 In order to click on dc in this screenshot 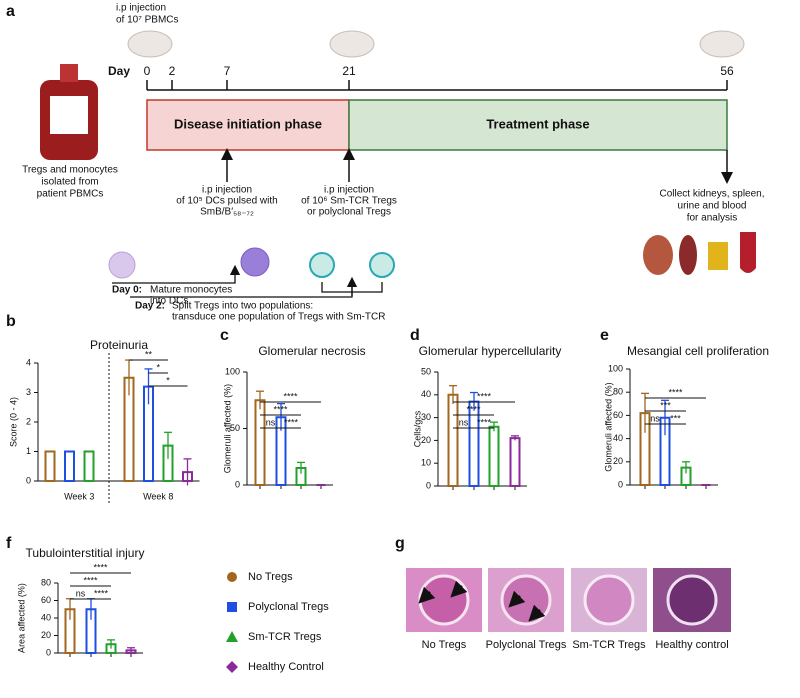, I will do `click(255, 262)`.